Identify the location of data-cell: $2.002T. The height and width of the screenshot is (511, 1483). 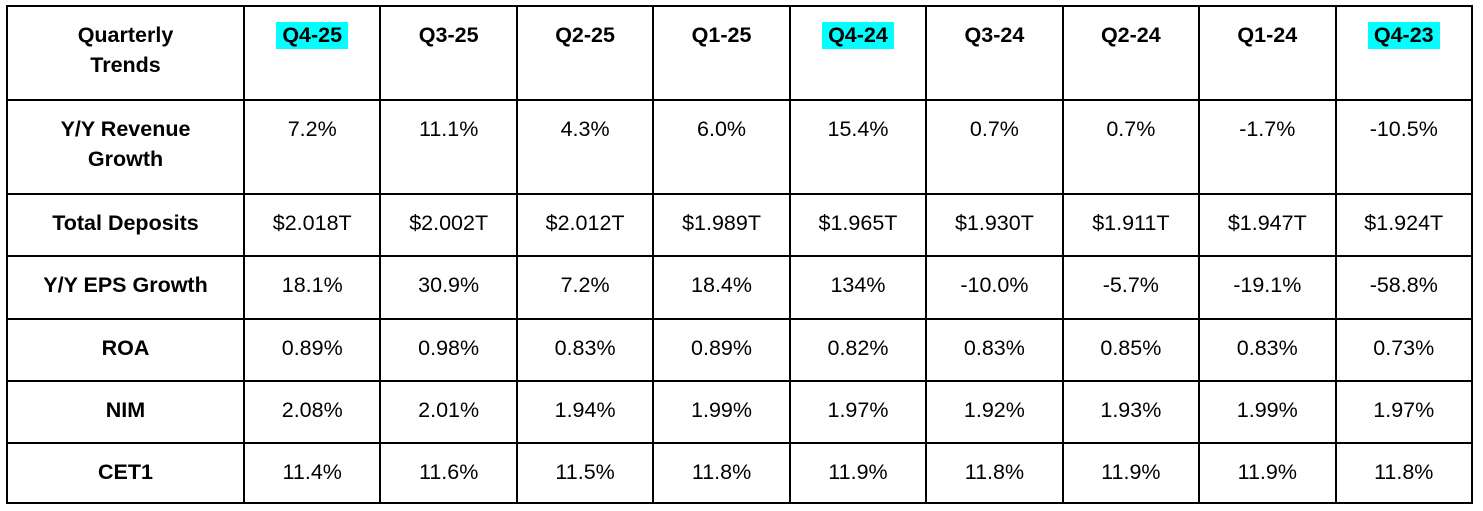
(448, 225).